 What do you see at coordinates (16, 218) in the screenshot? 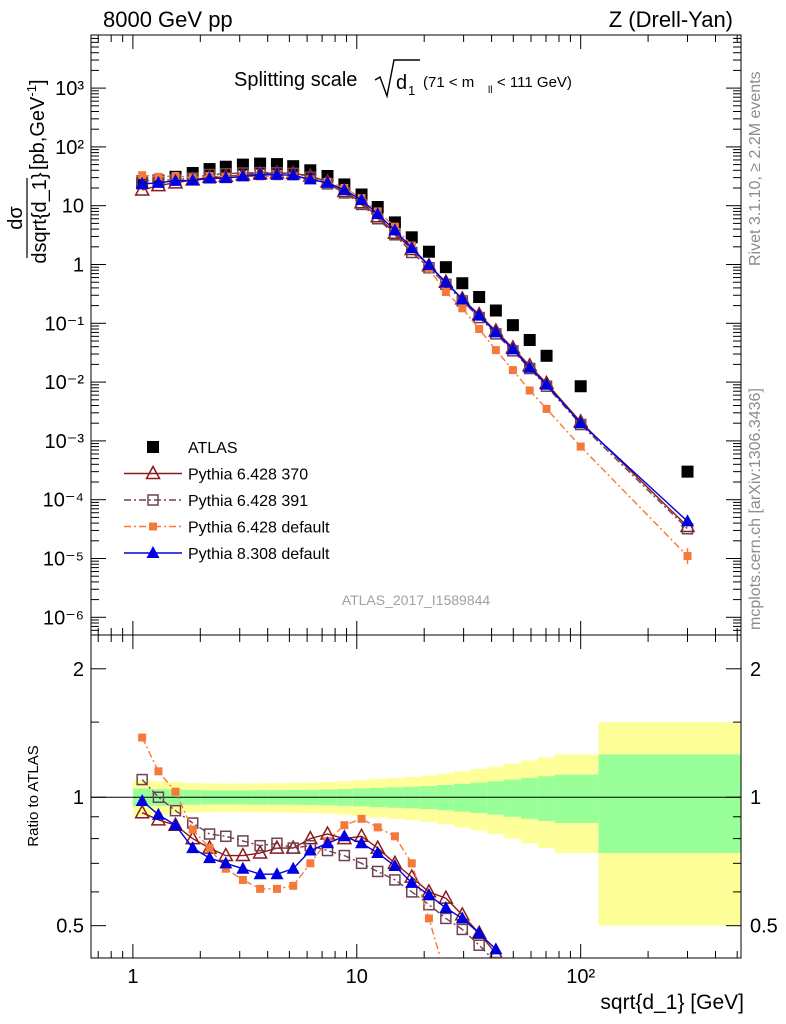
I see `y-label-numerator: dσ` at bounding box center [16, 218].